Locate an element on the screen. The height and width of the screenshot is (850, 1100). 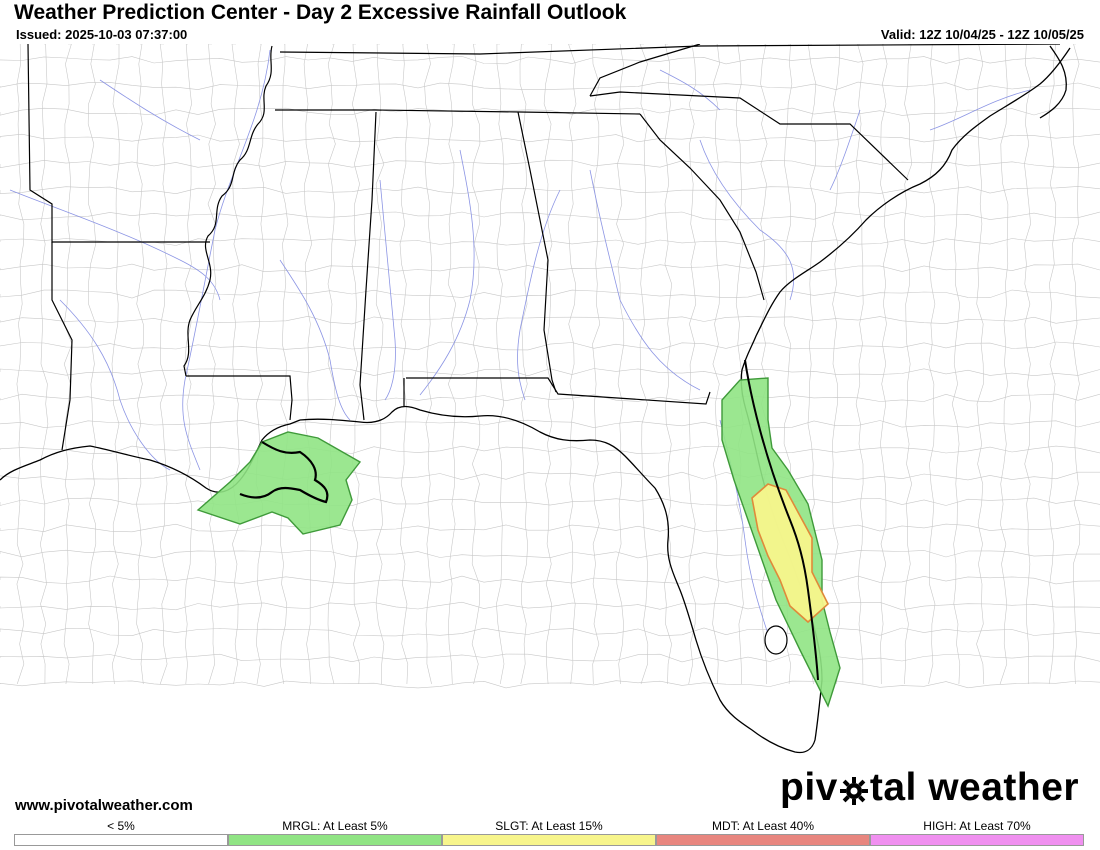
brand-text-right: tal weather is located at coordinates (974, 787).